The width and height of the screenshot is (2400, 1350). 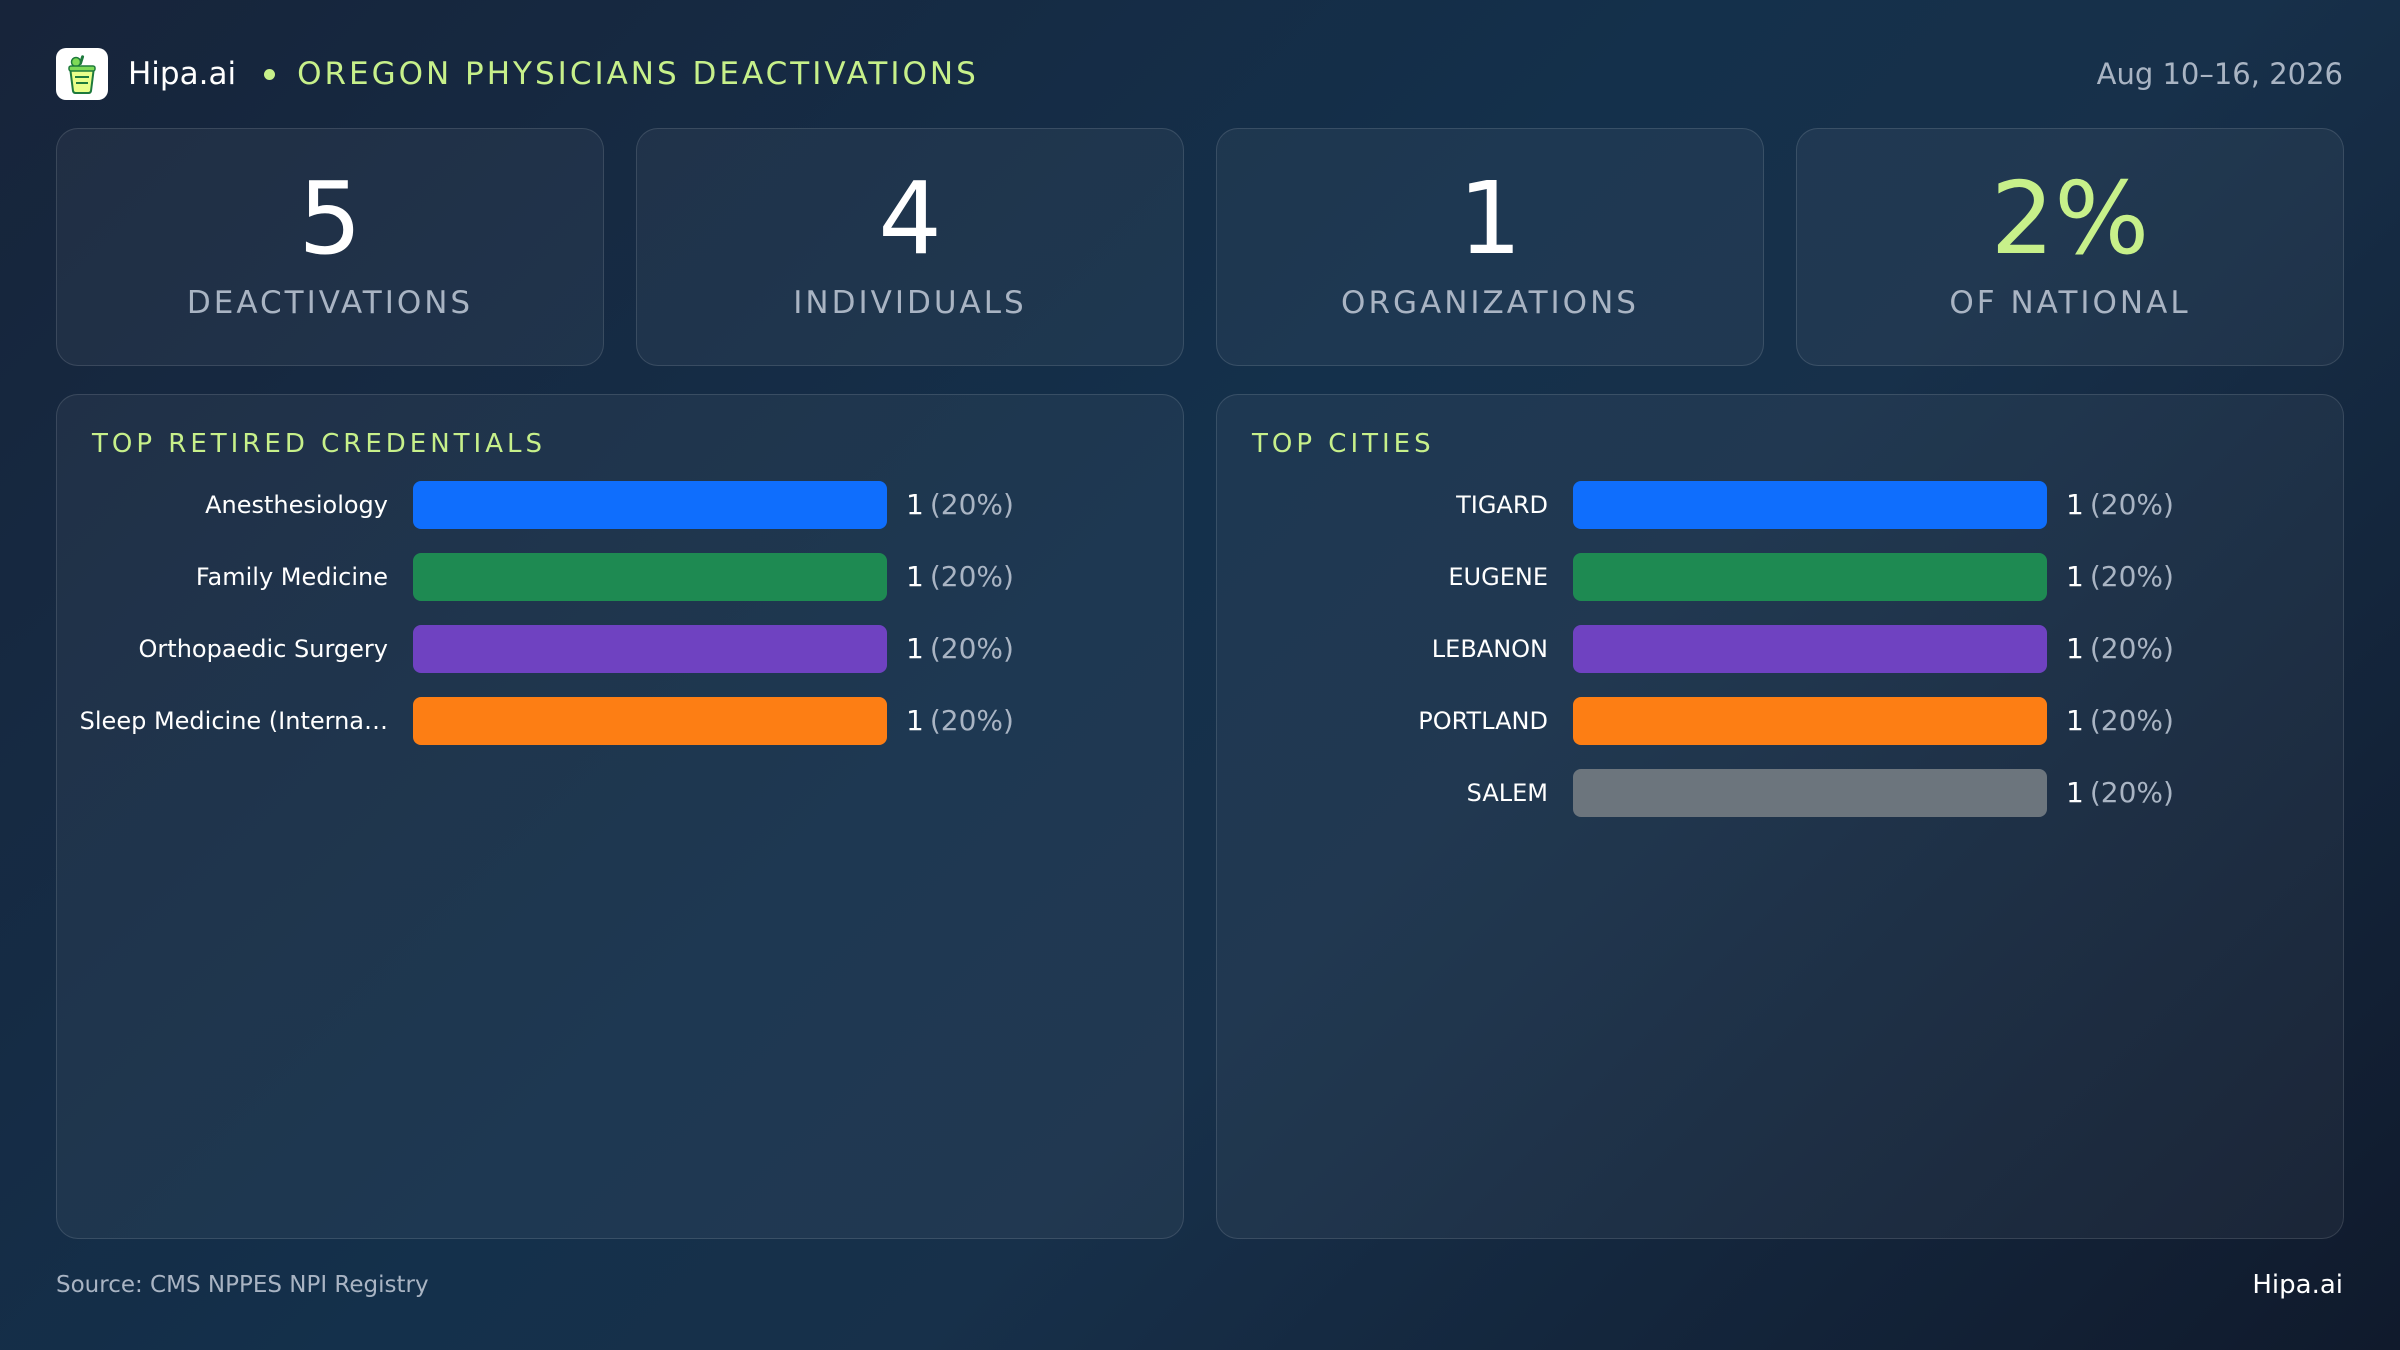 I want to click on logo, so click(x=82, y=74).